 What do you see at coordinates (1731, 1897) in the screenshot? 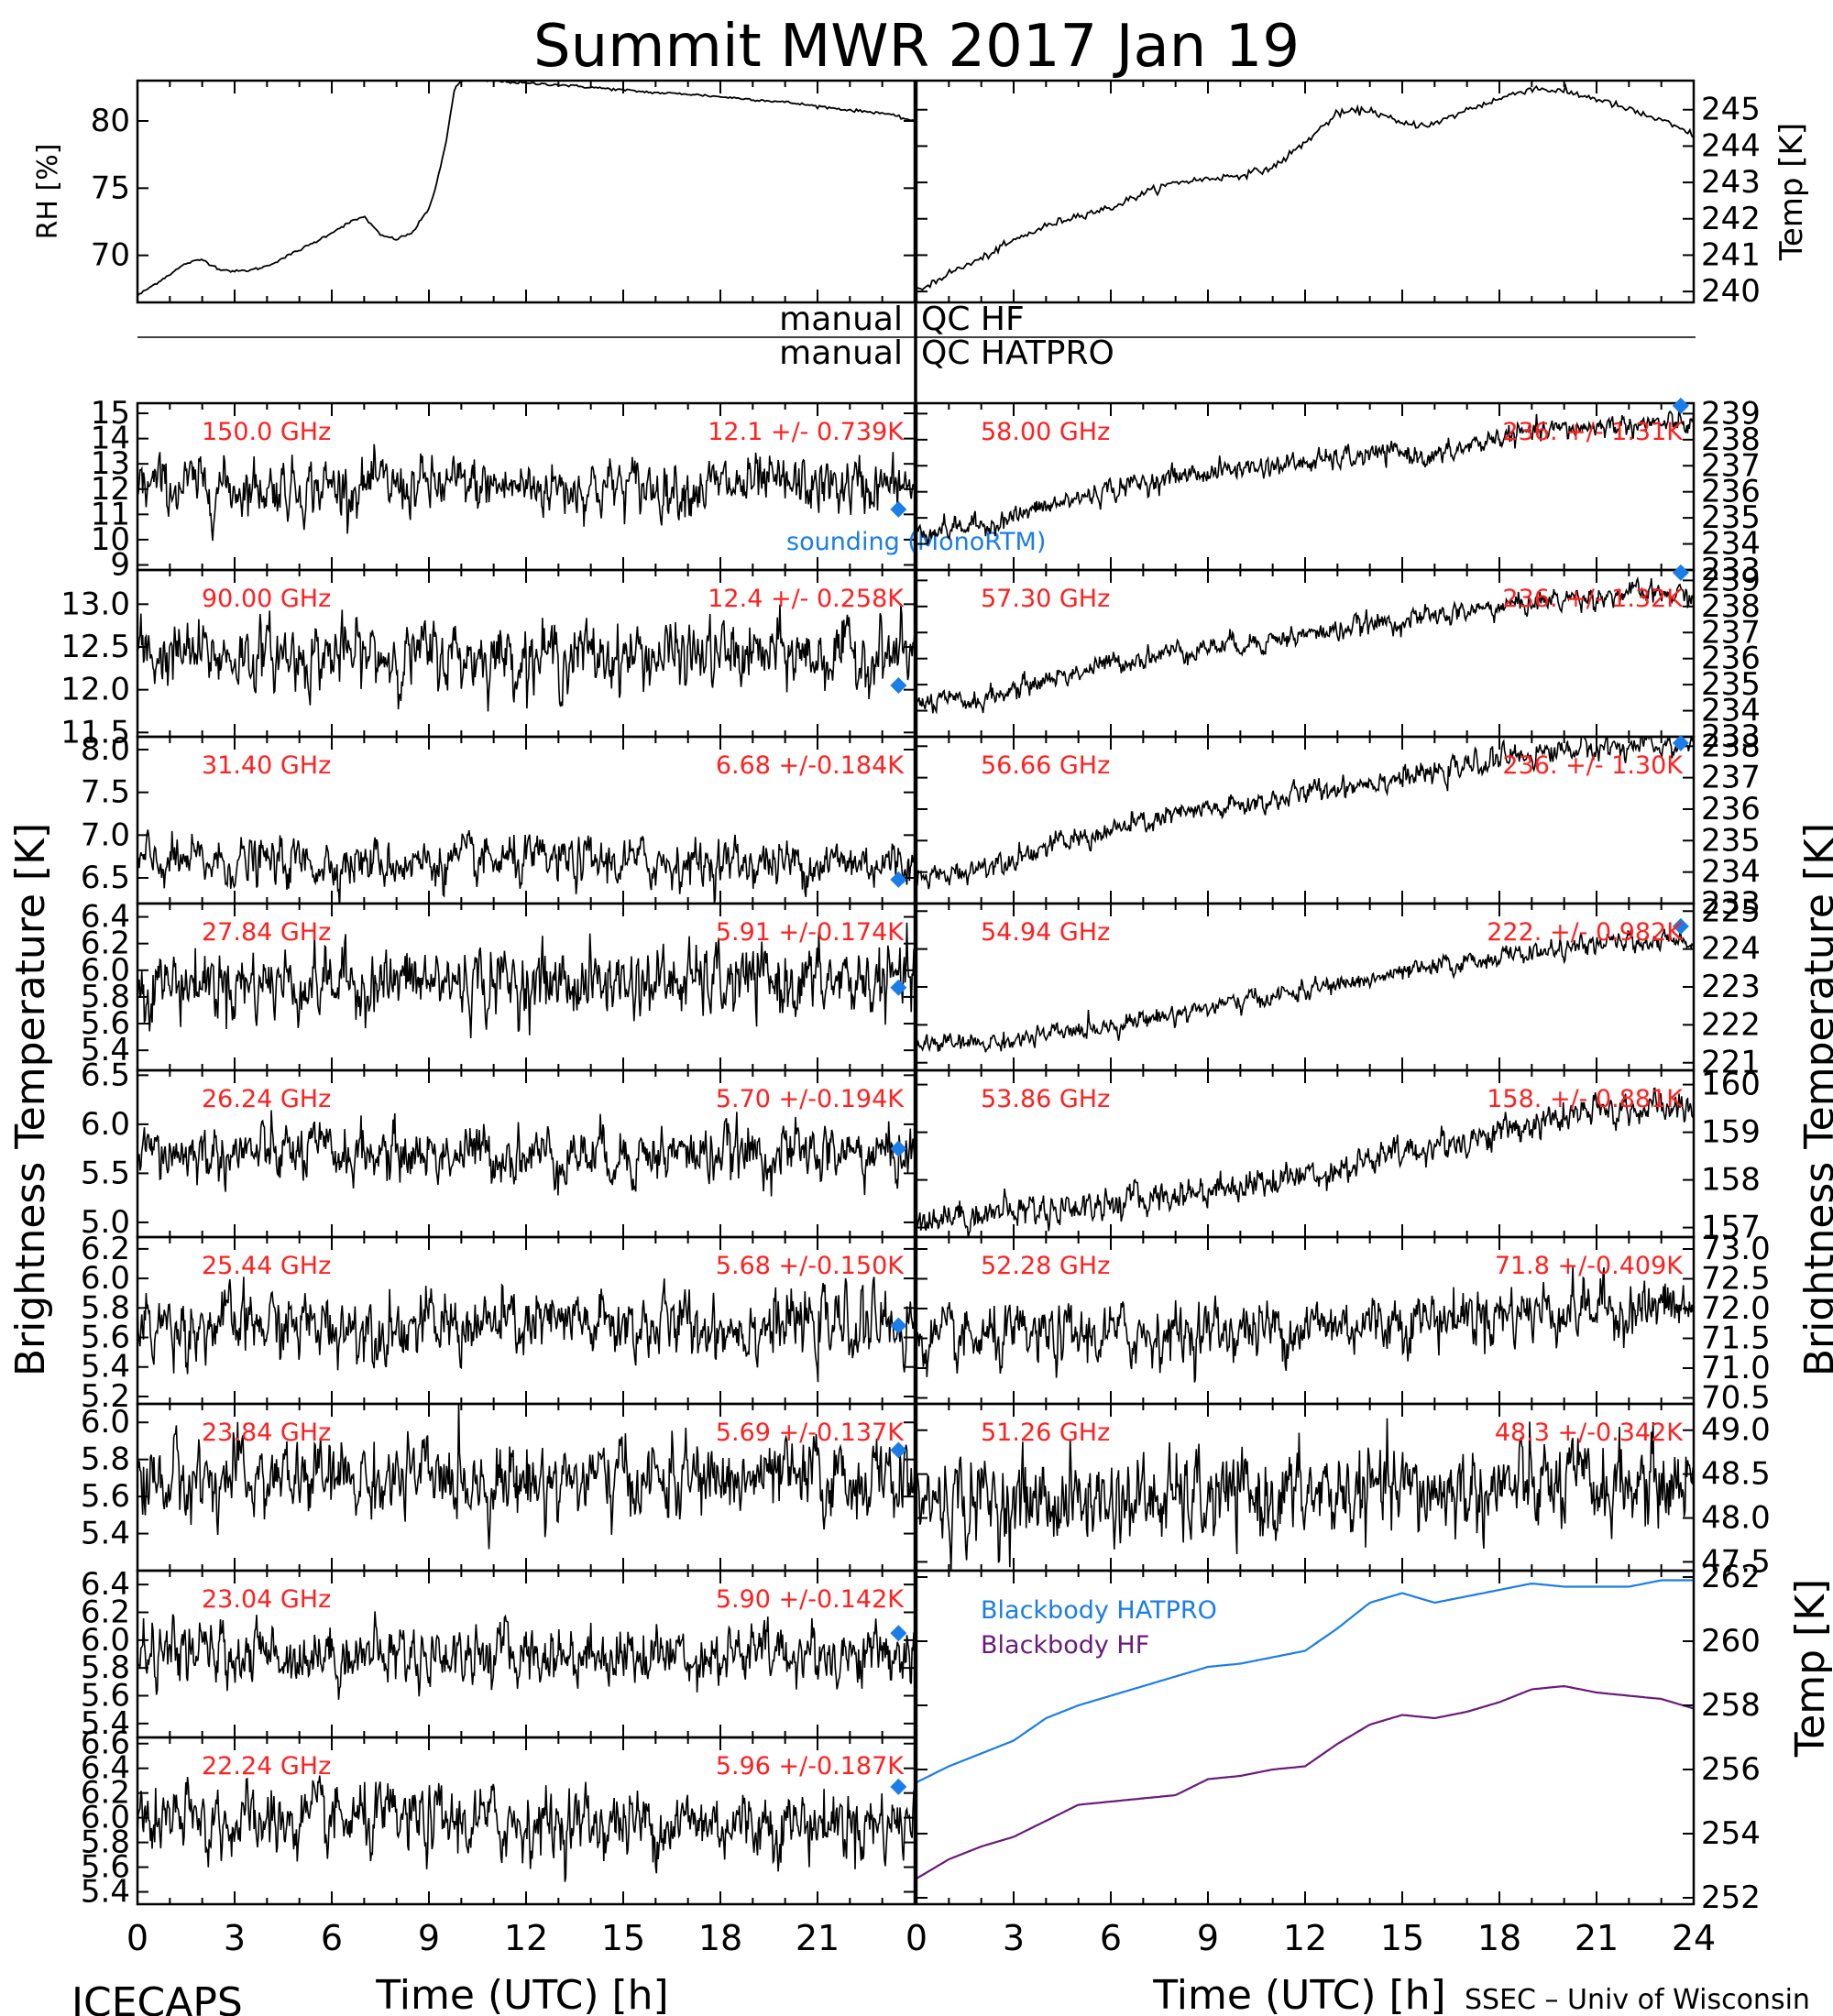
I see `y-tick-label: 252` at bounding box center [1731, 1897].